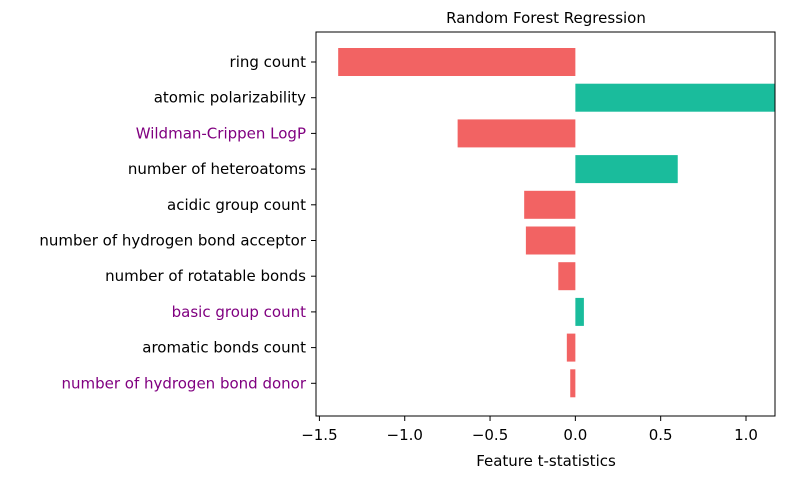  I want to click on y-tick-label: number of heteroatoms, so click(217, 169).